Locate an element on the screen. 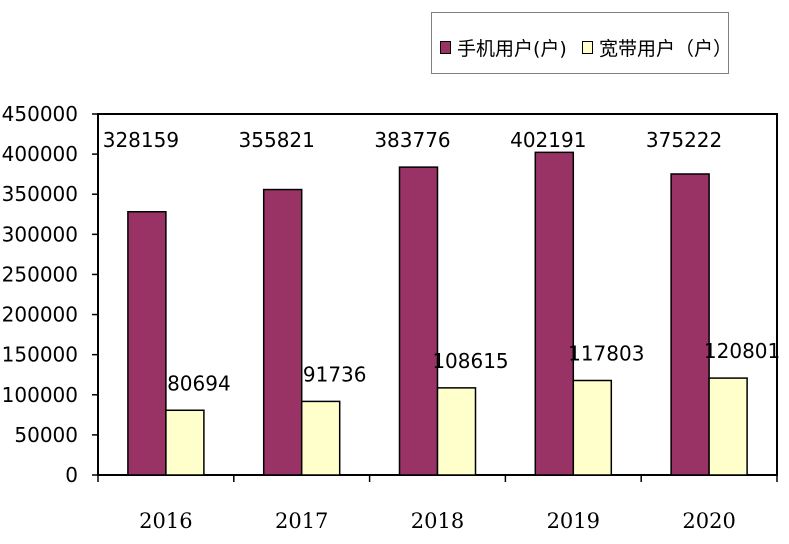  y-tick-label: 400000 is located at coordinates (40, 154).